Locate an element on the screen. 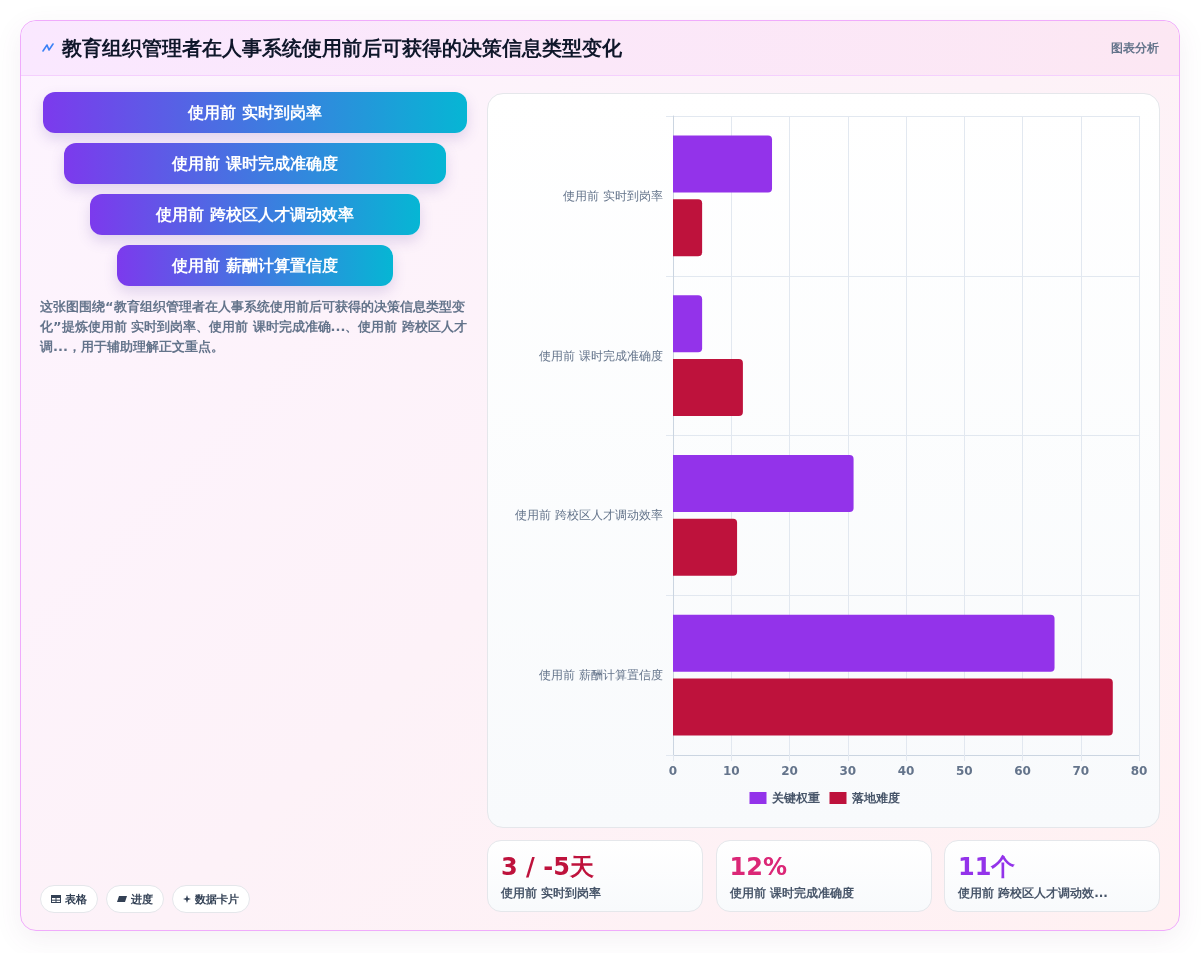 The height and width of the screenshot is (953, 1201). text: 12% is located at coordinates (758, 867).